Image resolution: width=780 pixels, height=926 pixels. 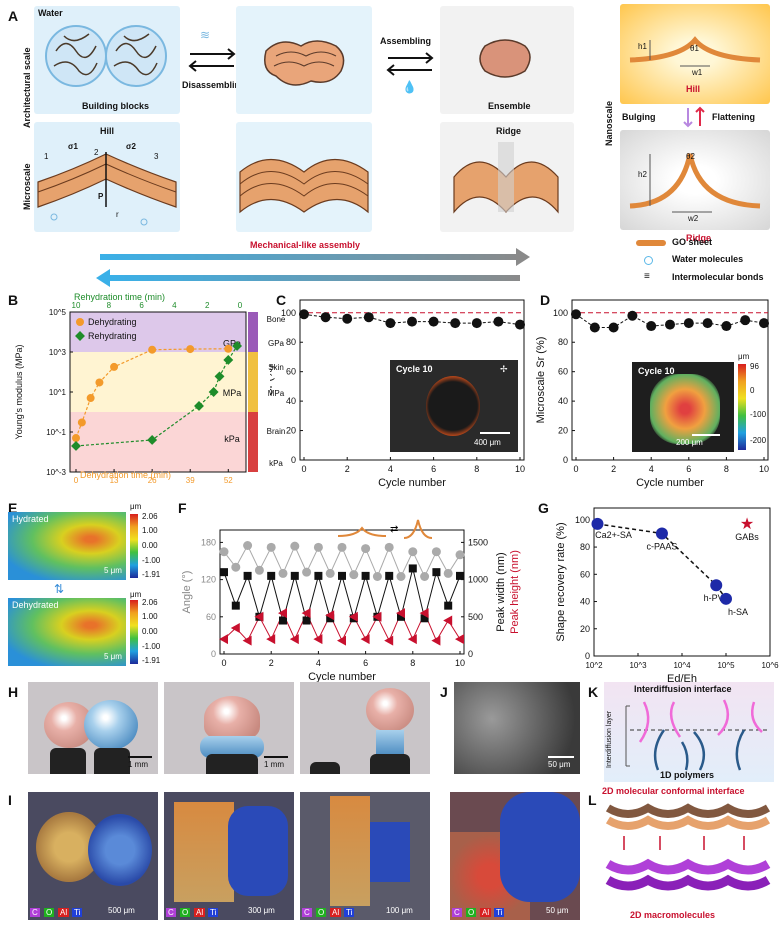 I want to click on panel-a-letter: A, so click(x=13, y=16).